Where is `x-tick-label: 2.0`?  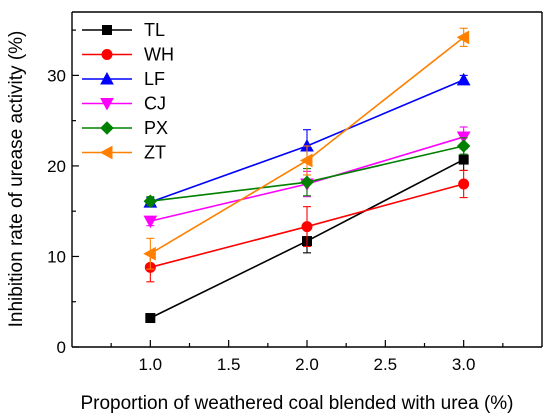 x-tick-label: 2.0 is located at coordinates (307, 364).